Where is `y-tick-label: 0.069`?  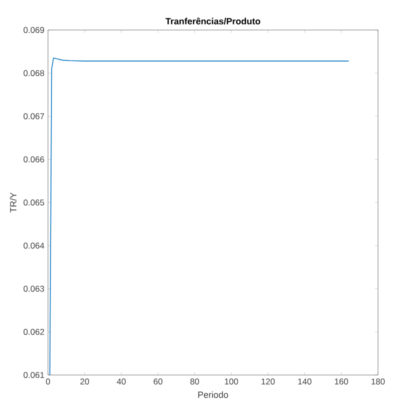
y-tick-label: 0.069 is located at coordinates (34, 30).